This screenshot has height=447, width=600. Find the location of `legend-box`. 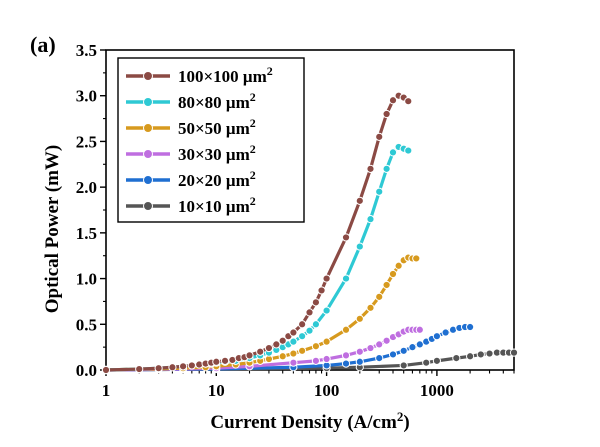

legend-box is located at coordinates (211, 140).